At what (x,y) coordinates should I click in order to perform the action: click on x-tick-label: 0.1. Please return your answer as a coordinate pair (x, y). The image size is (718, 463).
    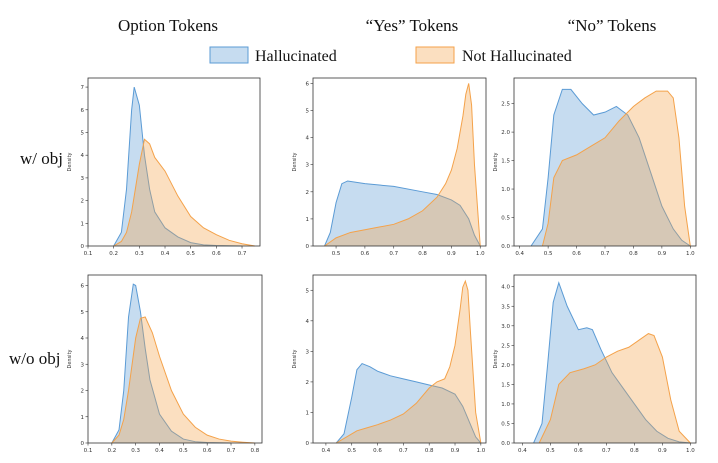
    Looking at the image, I should click on (88, 254).